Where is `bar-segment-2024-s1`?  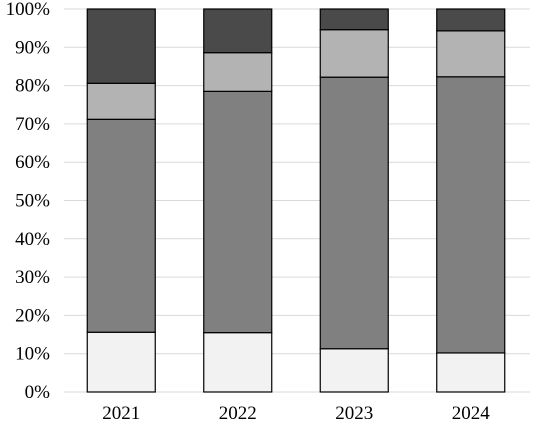
bar-segment-2024-s1 is located at coordinates (471, 372).